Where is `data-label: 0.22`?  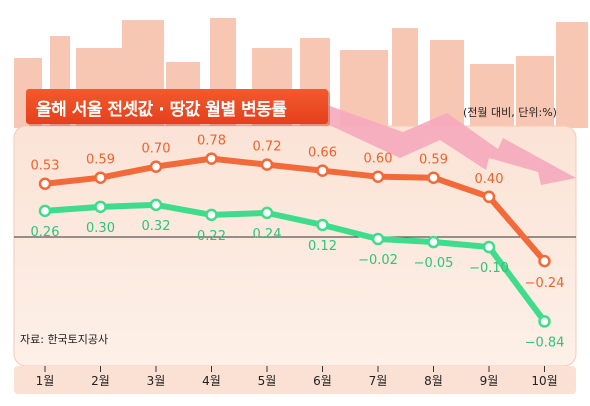
data-label: 0.22 is located at coordinates (211, 236).